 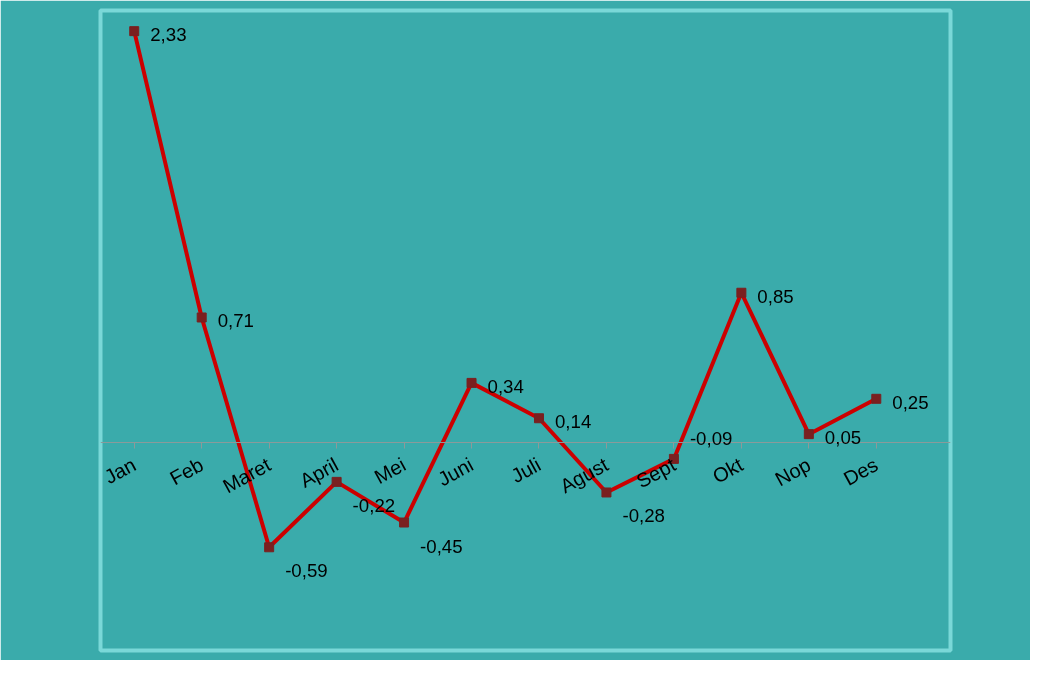 What do you see at coordinates (656, 473) in the screenshot?
I see `x-tick-label: Sept` at bounding box center [656, 473].